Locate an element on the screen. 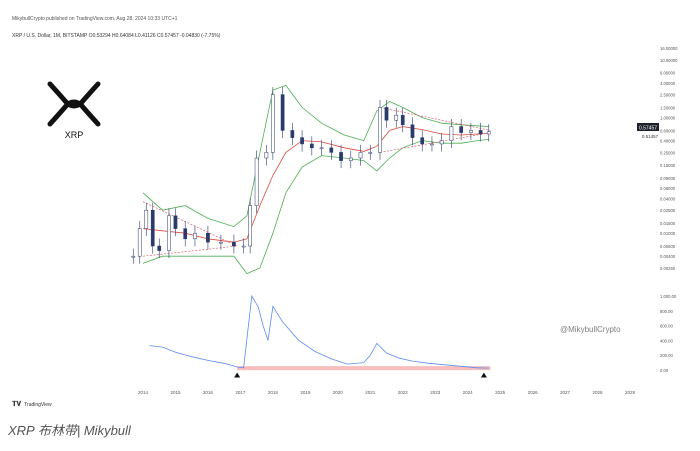  year-tick-label: 2019 is located at coordinates (305, 392).